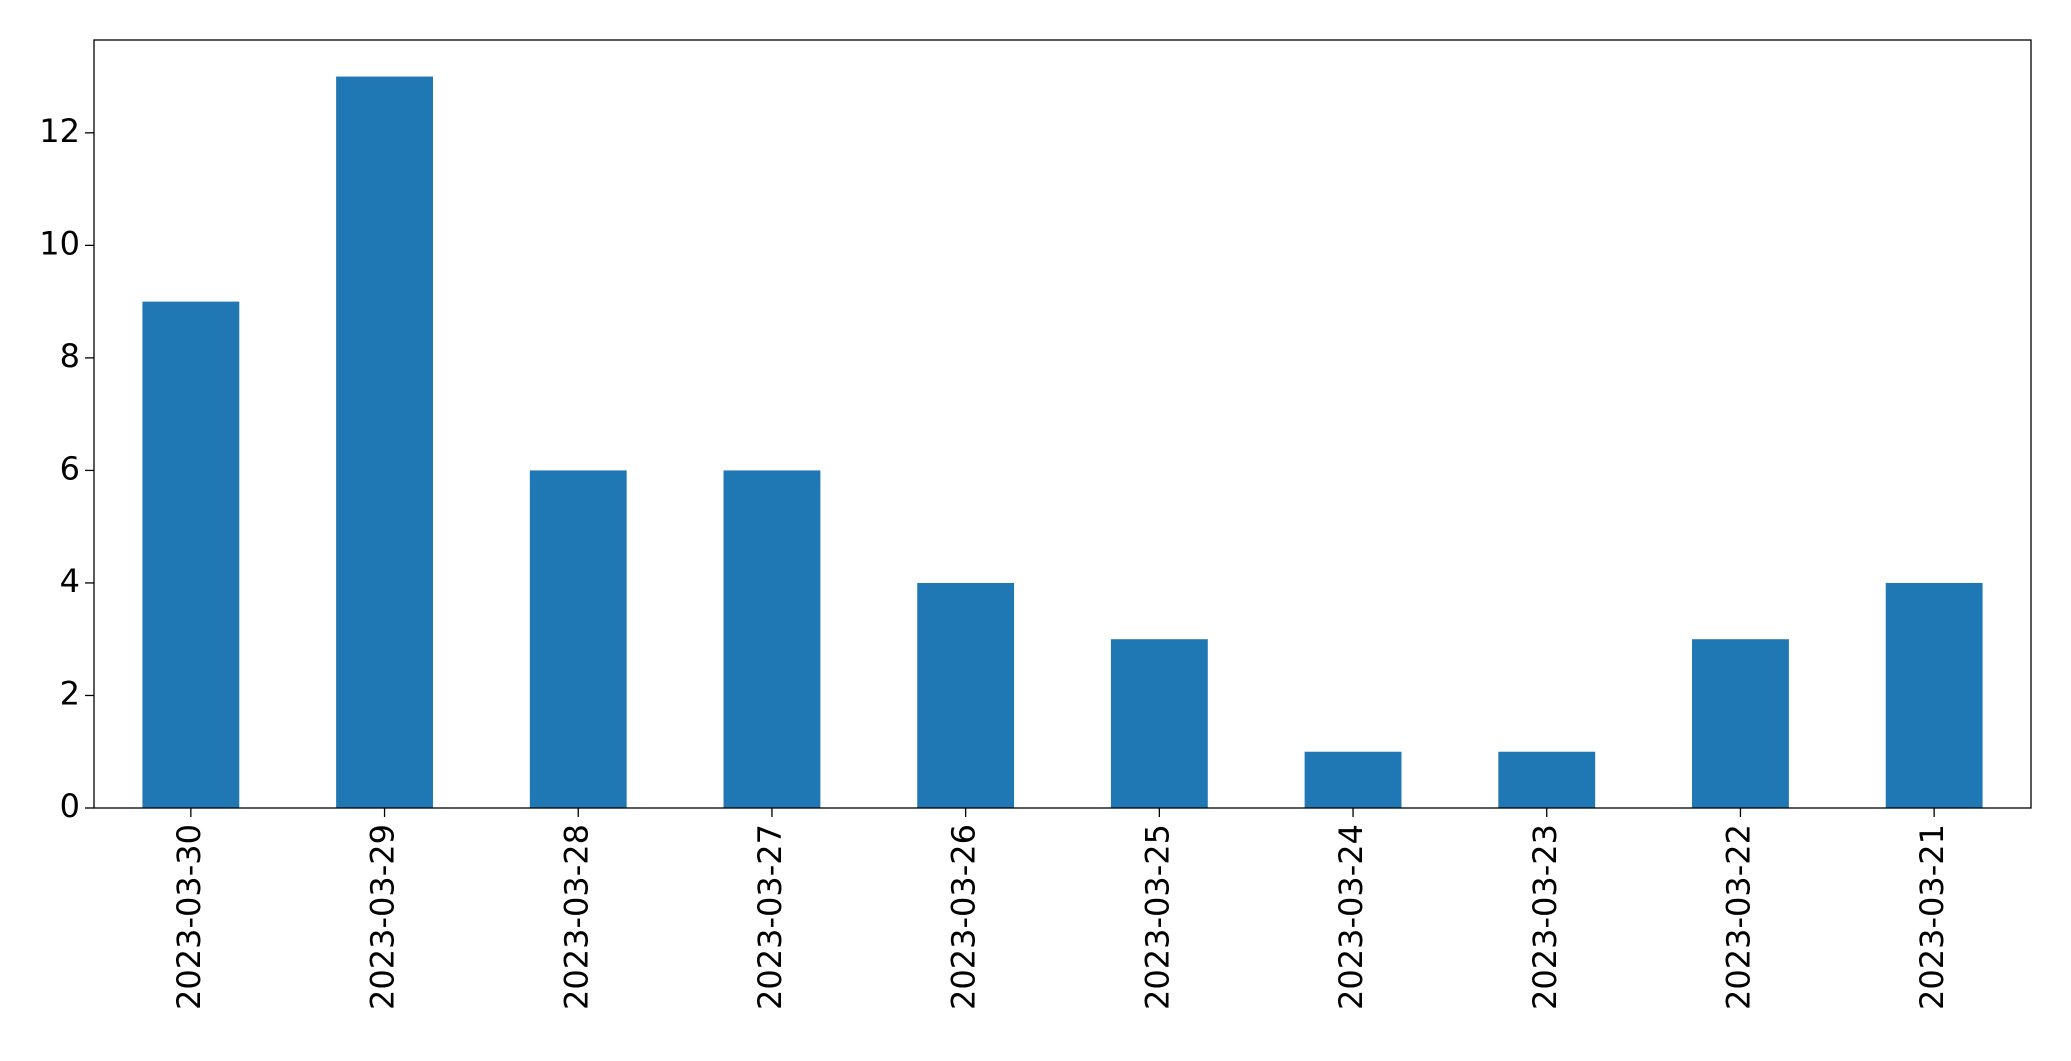 The image size is (2071, 1061). What do you see at coordinates (70, 581) in the screenshot?
I see `y-tick-label: 4` at bounding box center [70, 581].